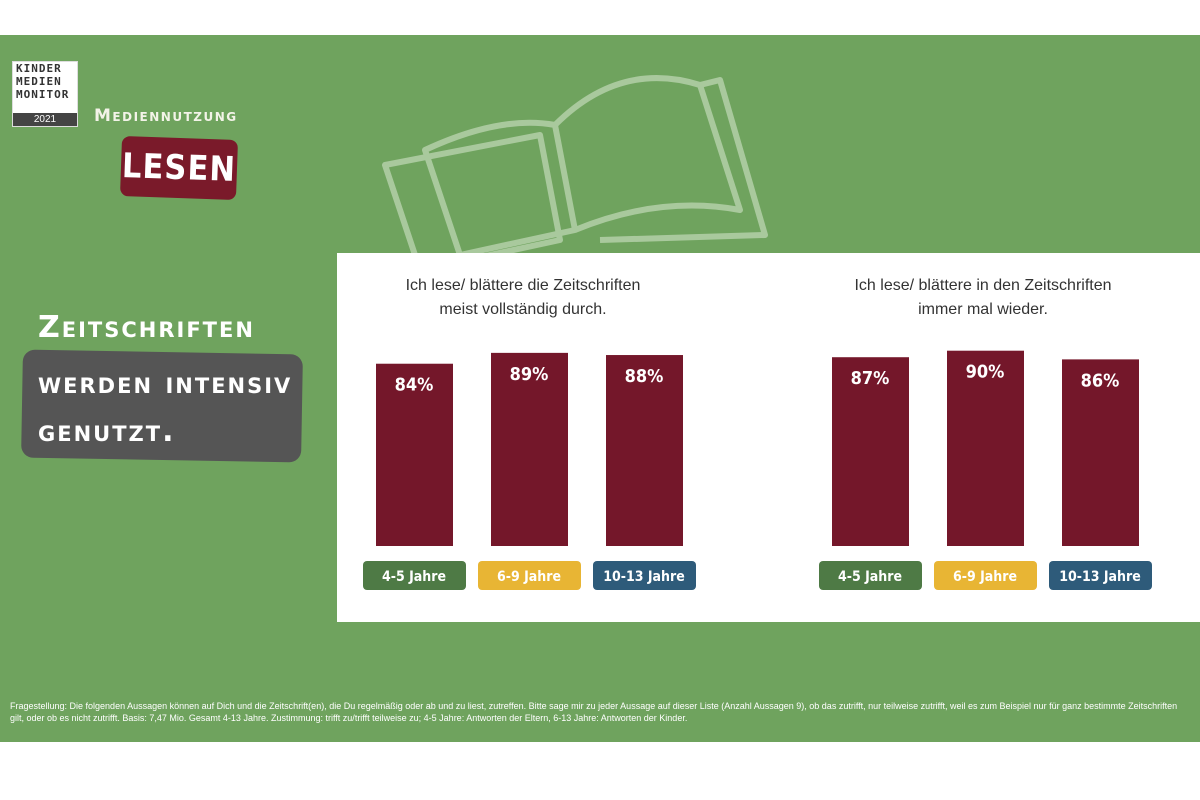 The height and width of the screenshot is (800, 1200). What do you see at coordinates (166, 116) in the screenshot?
I see `category-label: Mediennutzung` at bounding box center [166, 116].